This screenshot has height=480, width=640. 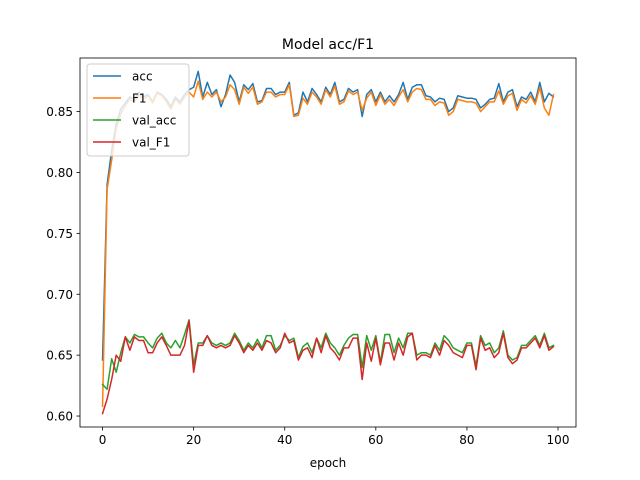 I want to click on legend-label-F1: F1, so click(x=139, y=99).